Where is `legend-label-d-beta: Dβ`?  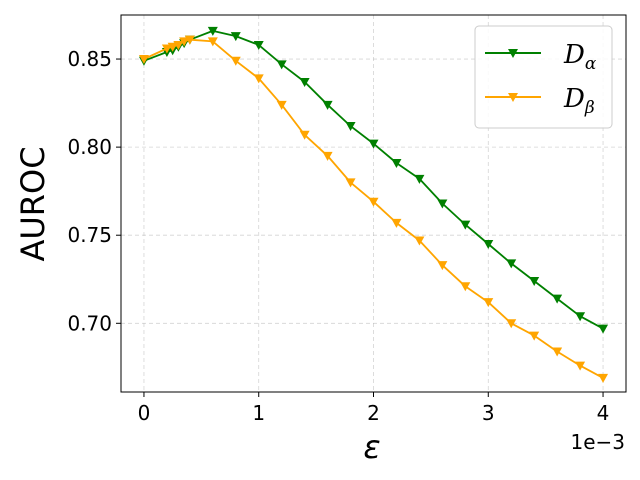 legend-label-d-beta: Dβ is located at coordinates (579, 101).